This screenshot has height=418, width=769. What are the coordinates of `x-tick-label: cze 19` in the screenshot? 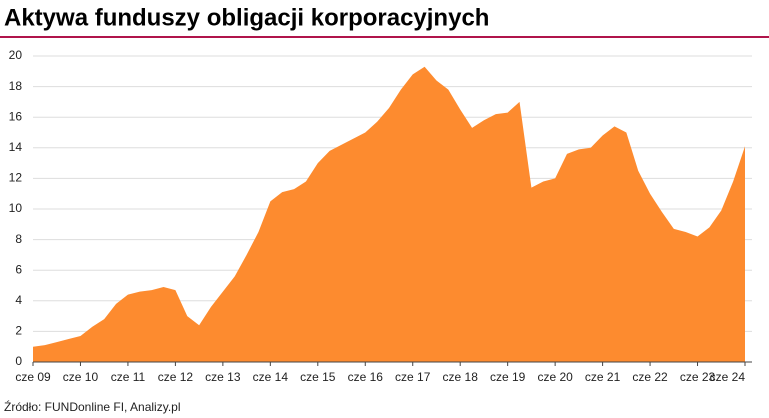 It's located at (508, 377).